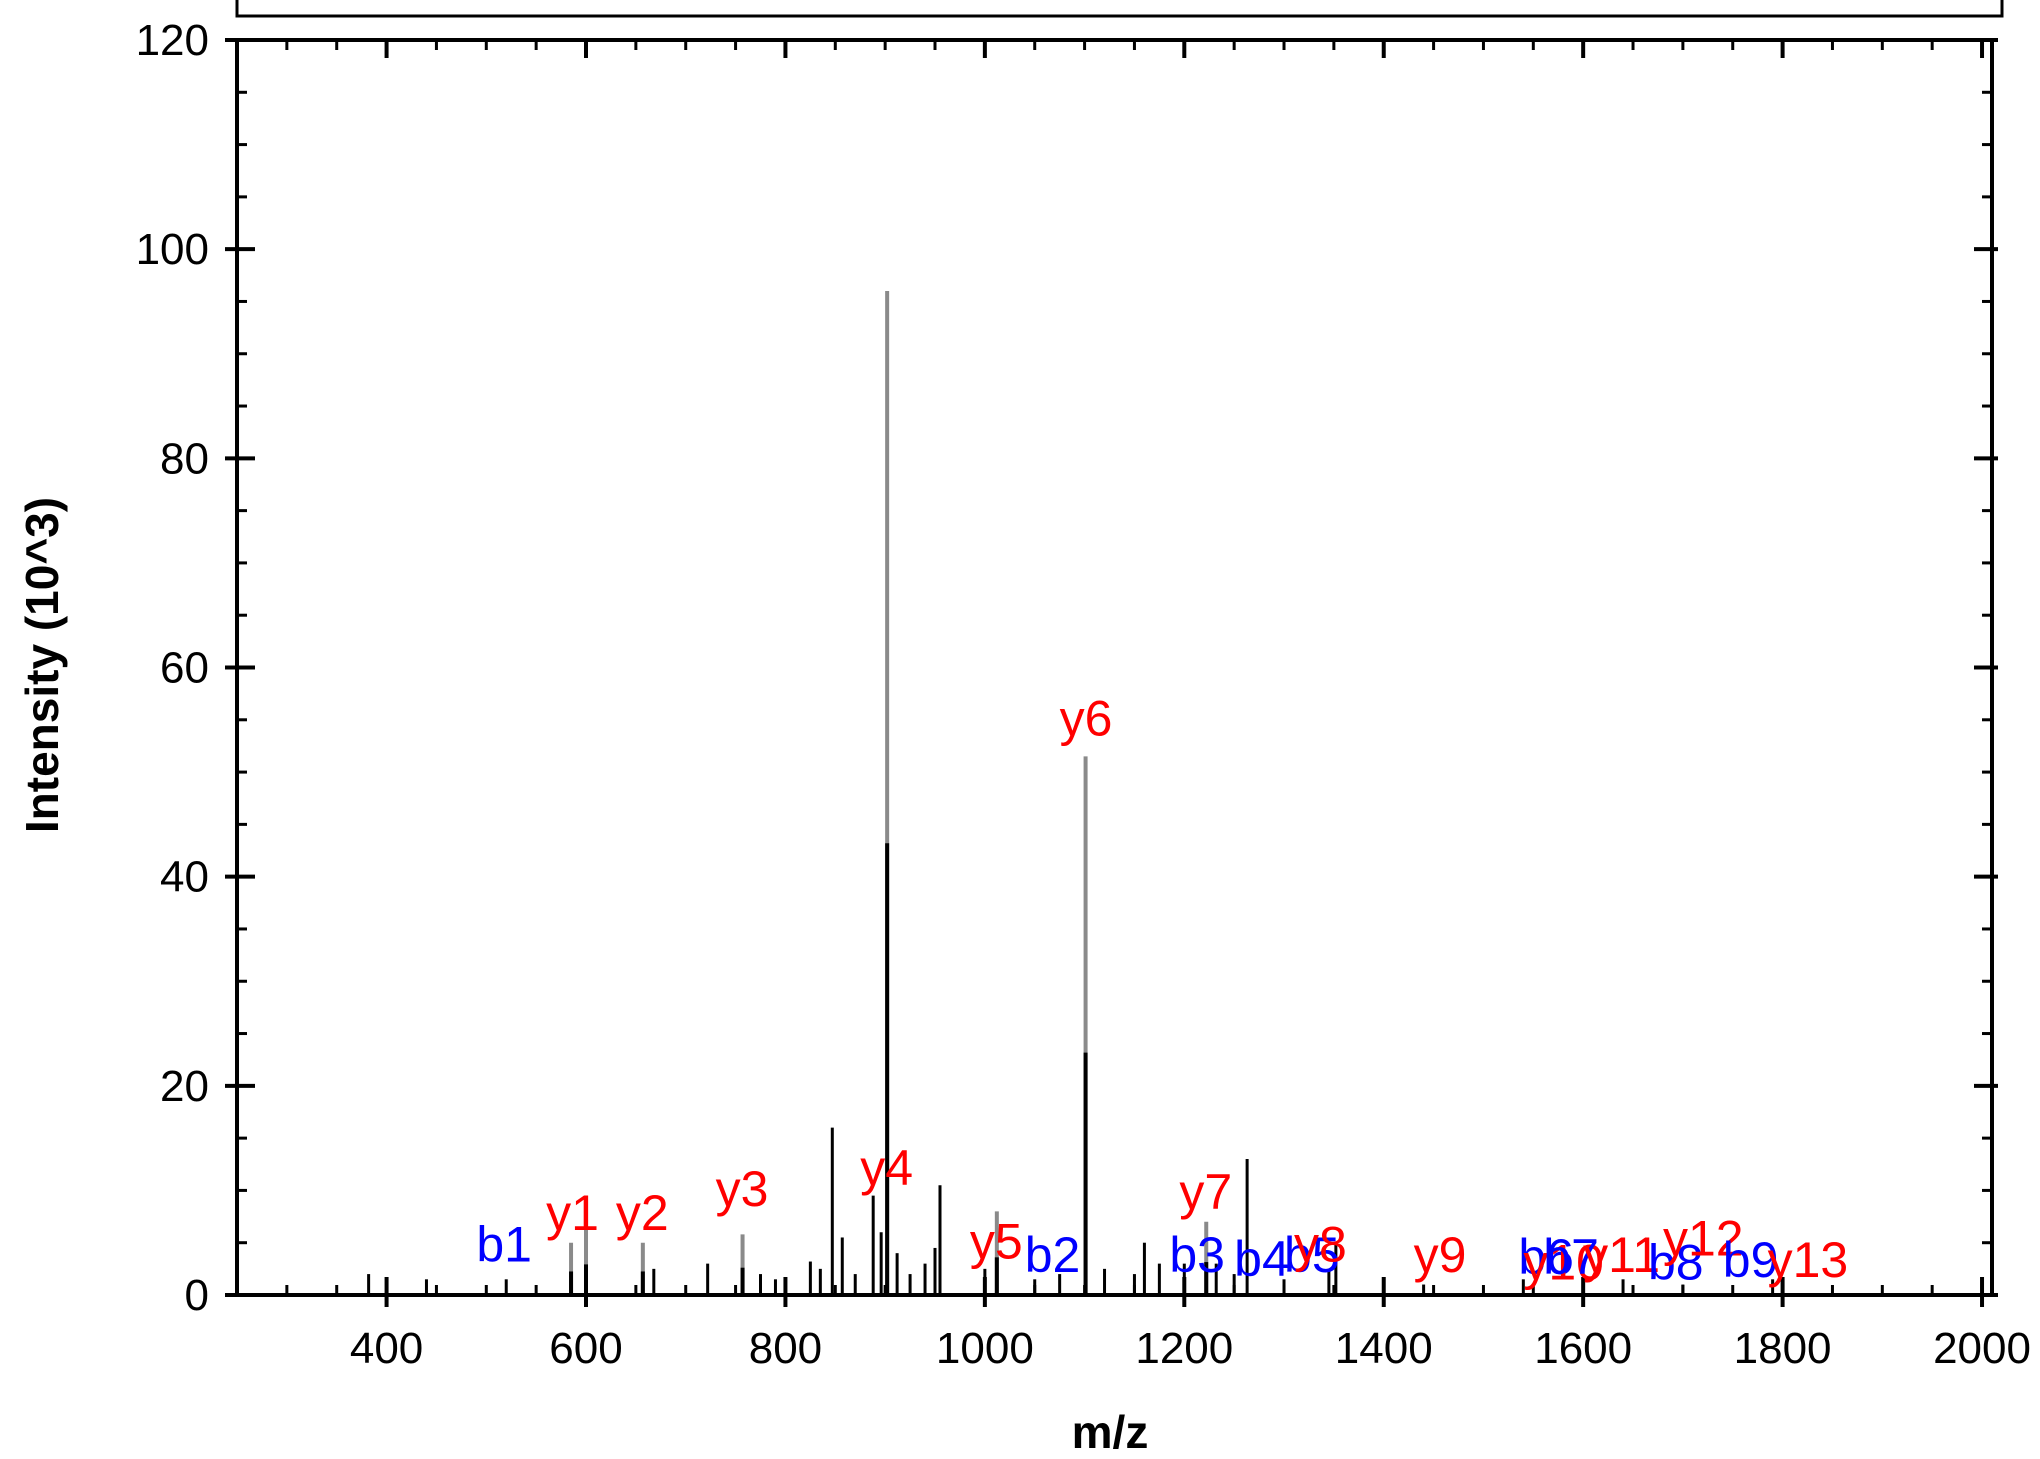 The height and width of the screenshot is (1459, 2040). Describe the element at coordinates (1197, 1255) in the screenshot. I see `b-ion-label: b3` at that location.